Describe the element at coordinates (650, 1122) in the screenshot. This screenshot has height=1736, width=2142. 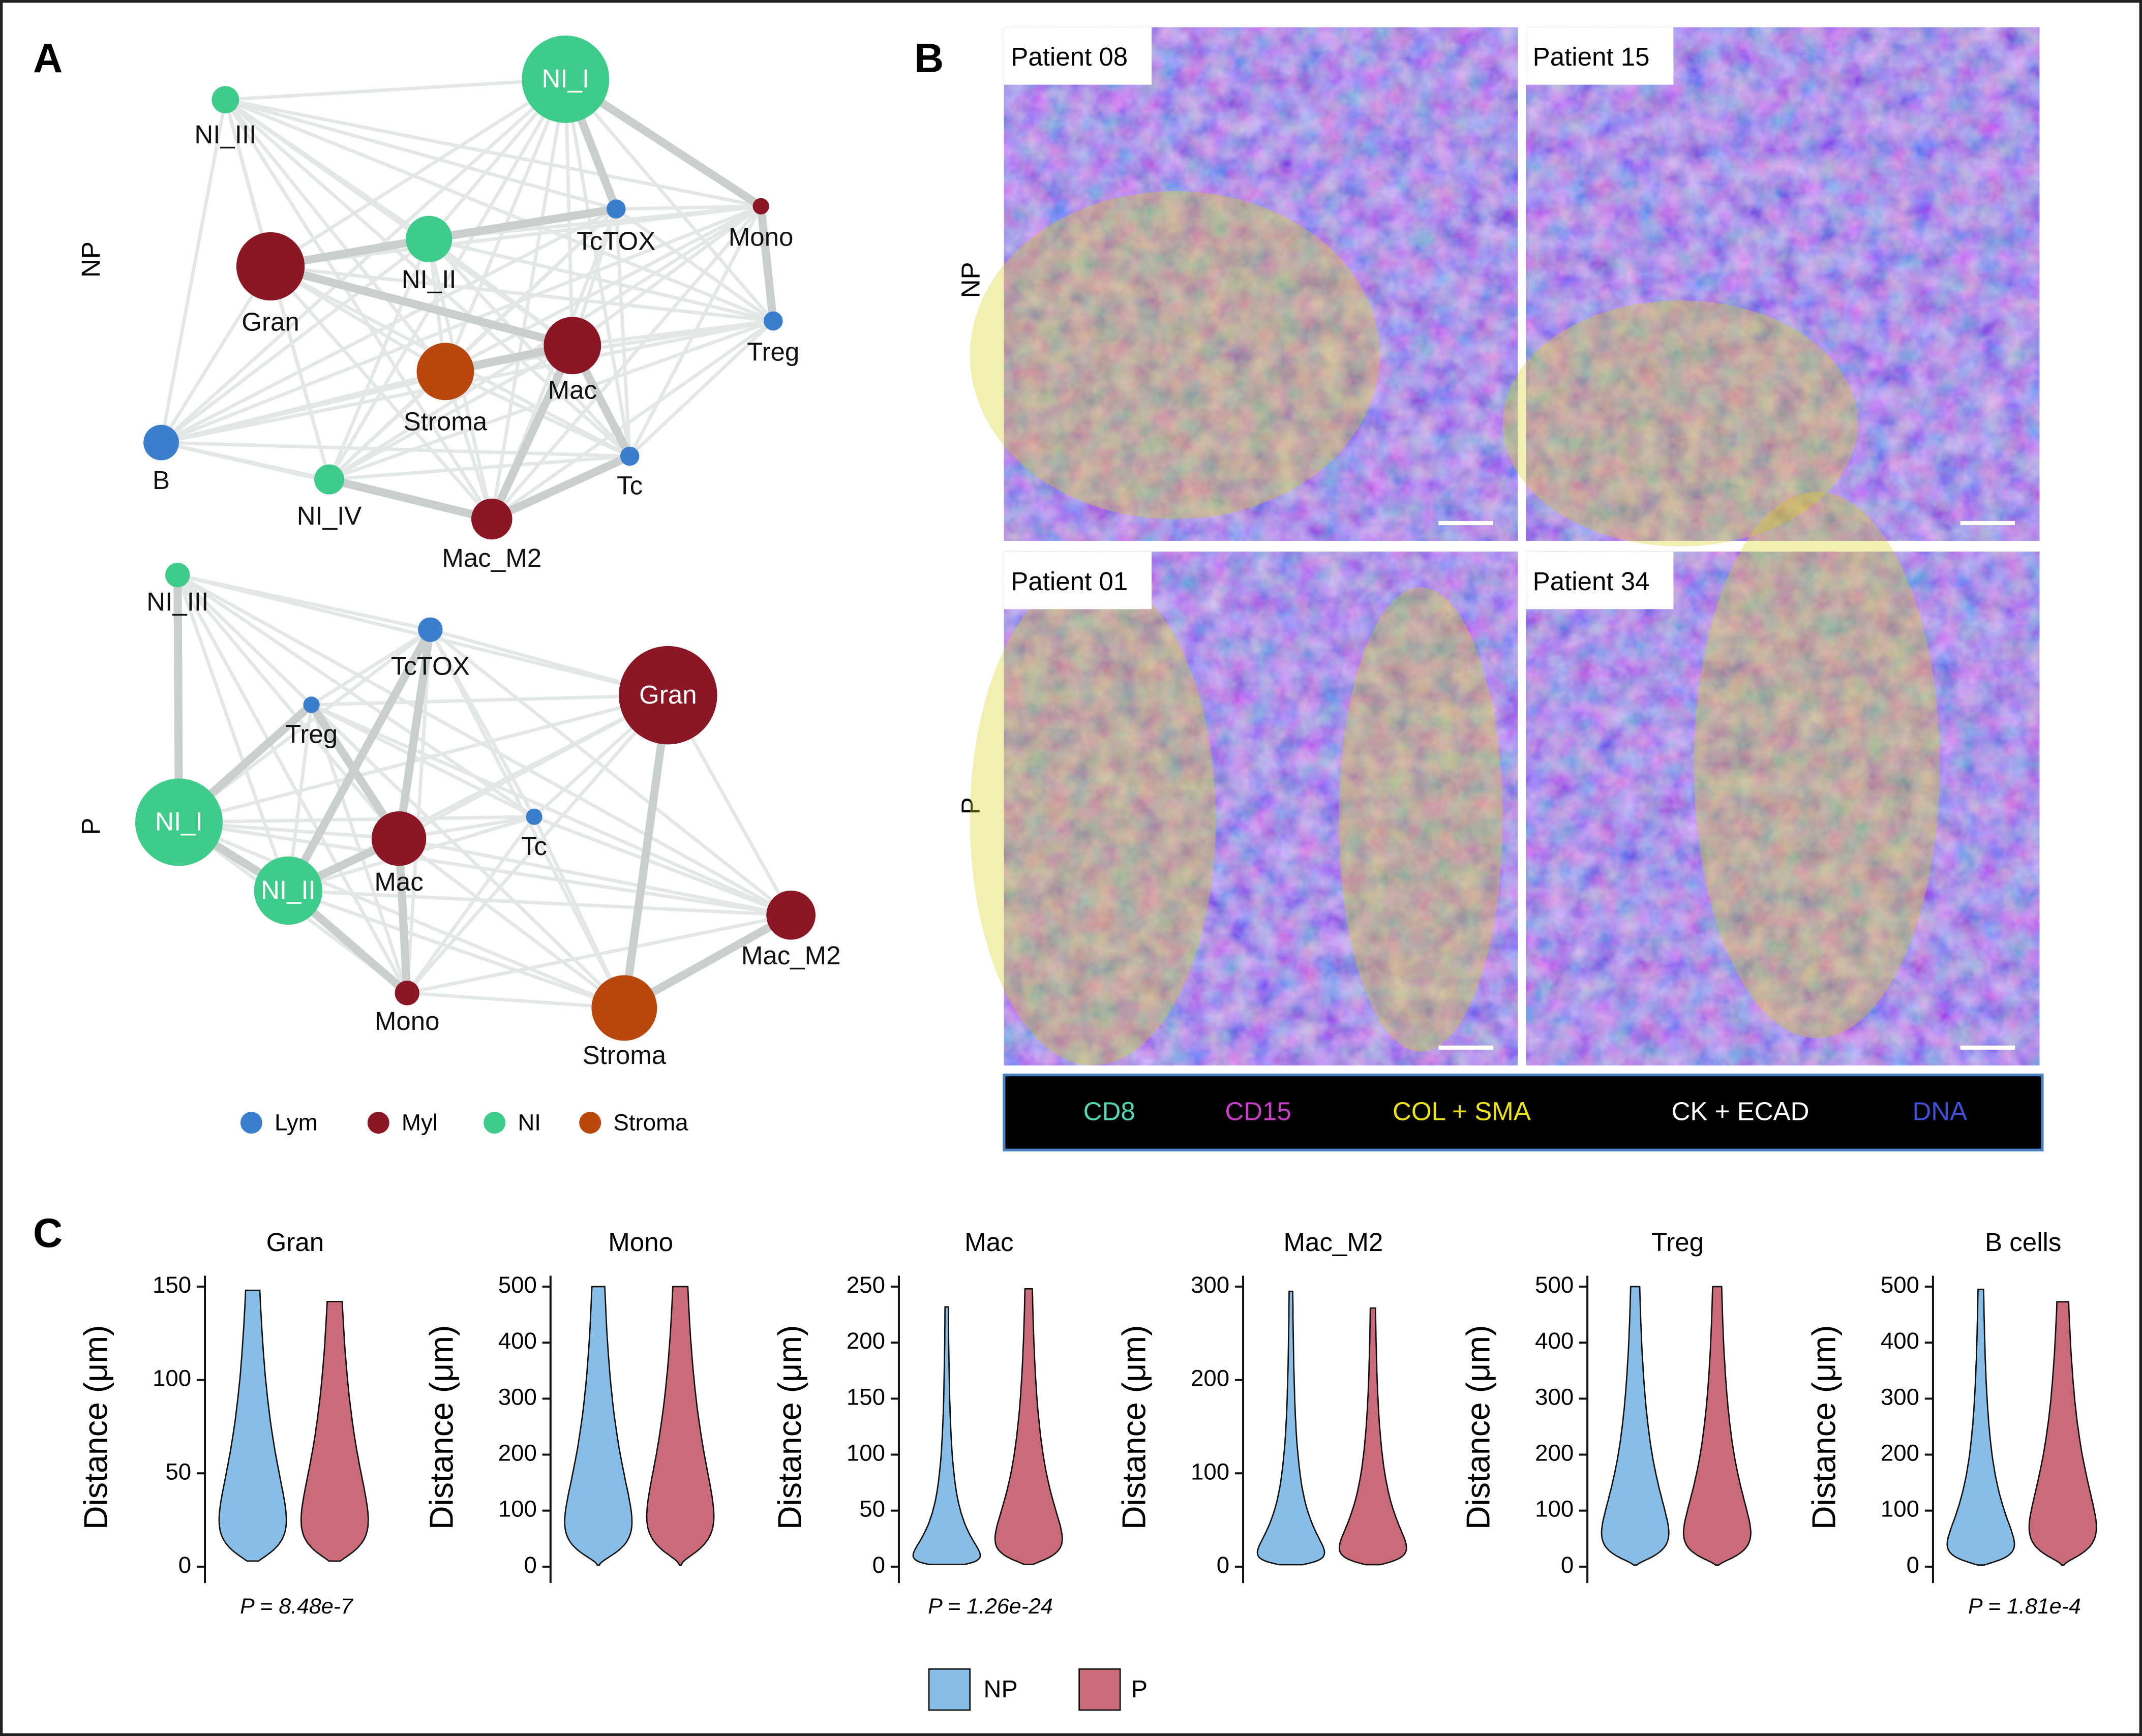
I see `legend-label: Stroma` at that location.